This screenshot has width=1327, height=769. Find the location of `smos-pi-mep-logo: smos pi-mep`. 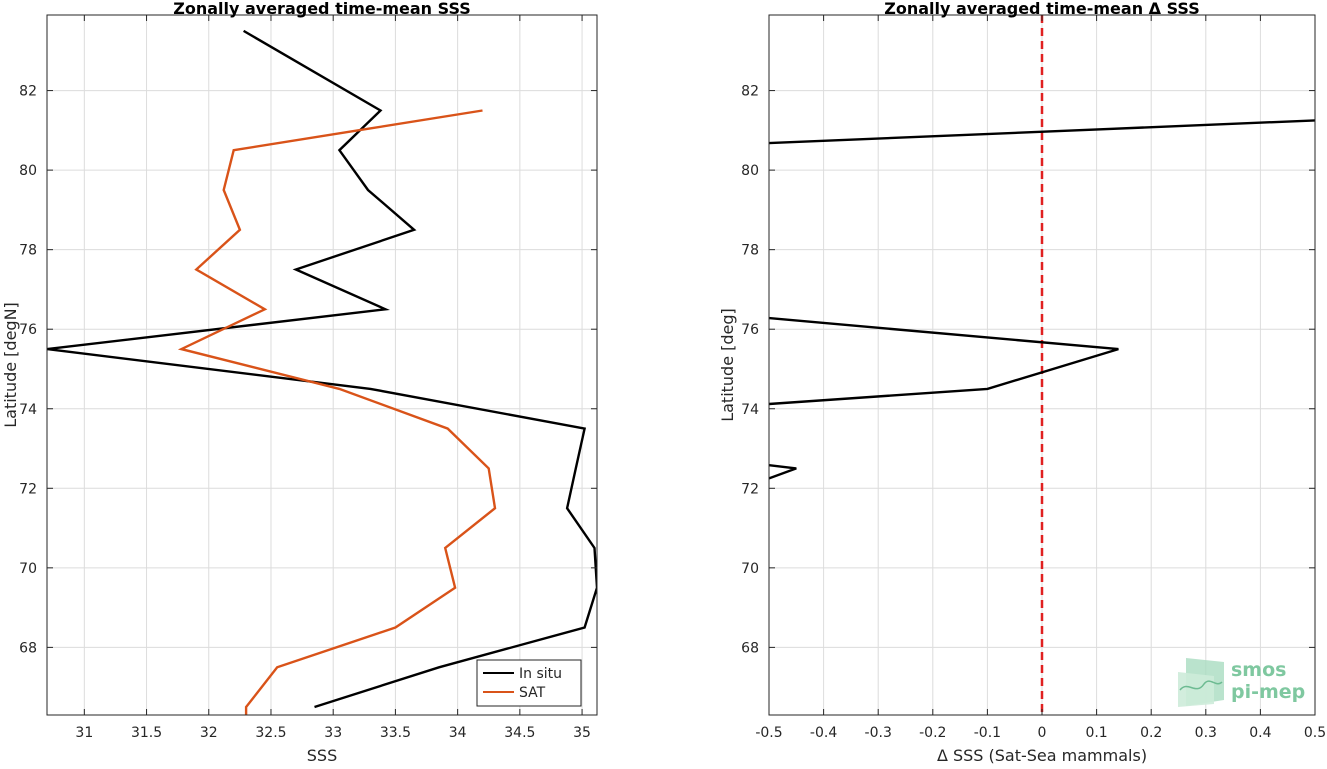

smos-pi-mep-logo: smos pi-mep is located at coordinates (1241, 682).